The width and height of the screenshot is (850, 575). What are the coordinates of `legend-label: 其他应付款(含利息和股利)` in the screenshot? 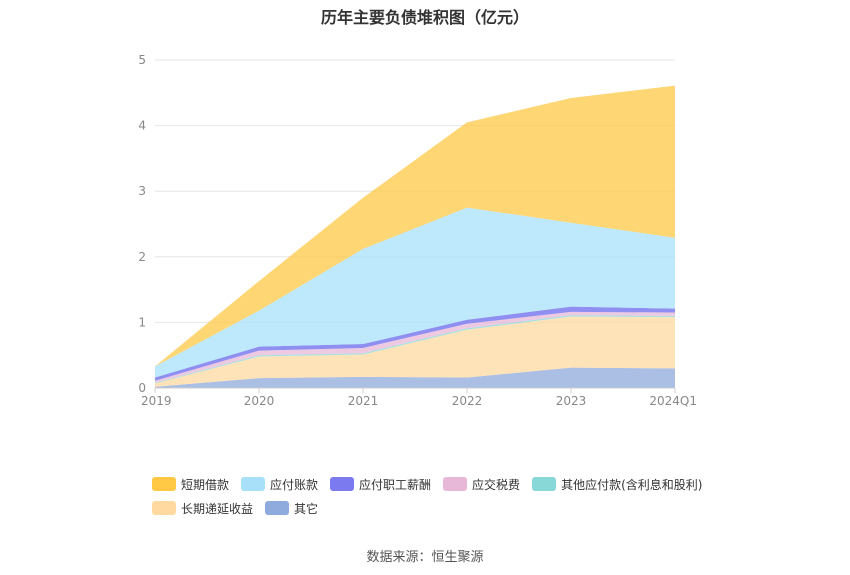 It's located at (632, 484).